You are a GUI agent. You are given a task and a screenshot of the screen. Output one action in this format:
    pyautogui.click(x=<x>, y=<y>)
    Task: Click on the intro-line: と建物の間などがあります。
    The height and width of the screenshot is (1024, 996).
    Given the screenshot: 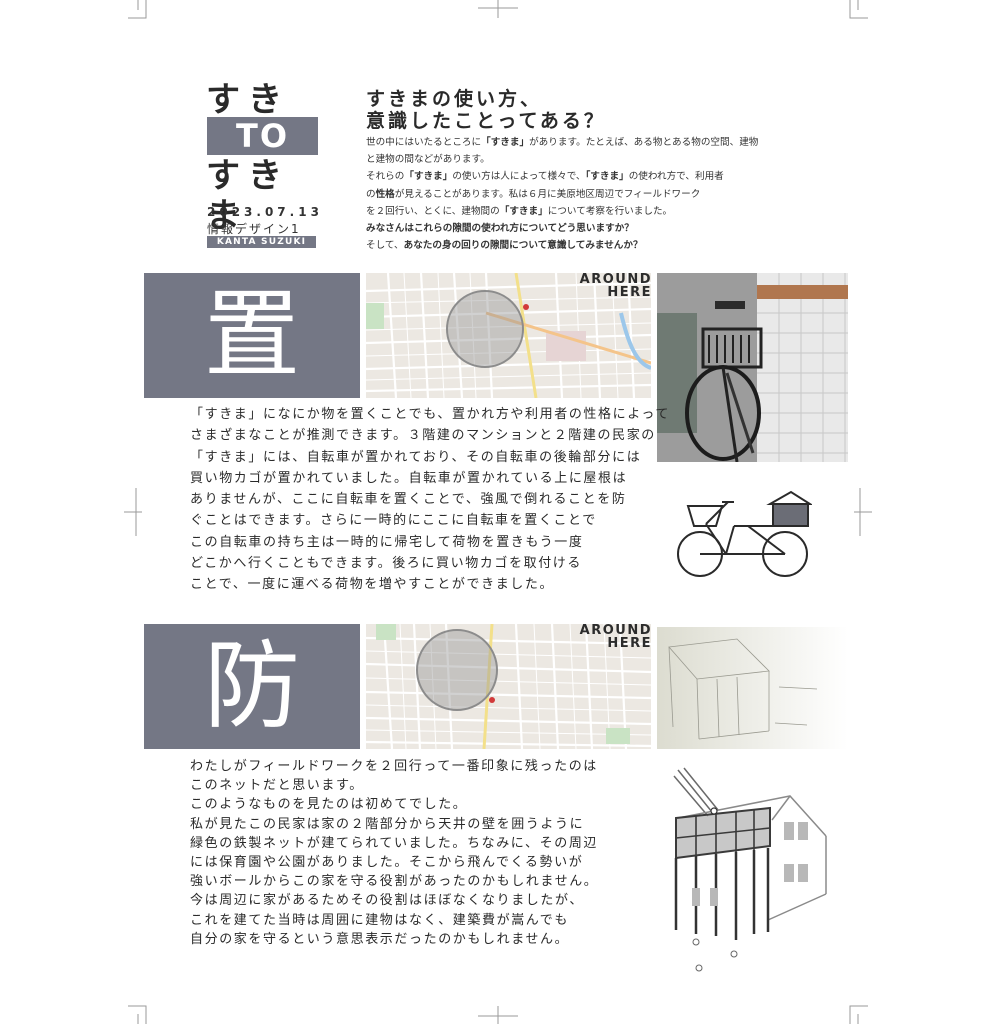 What is the action you would take?
    pyautogui.click(x=428, y=160)
    